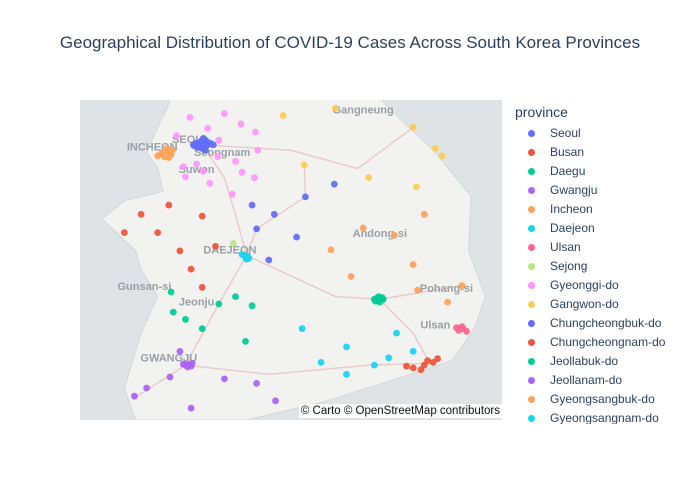  Describe the element at coordinates (606, 190) in the screenshot. I see `legend-item: Gwangju` at that location.